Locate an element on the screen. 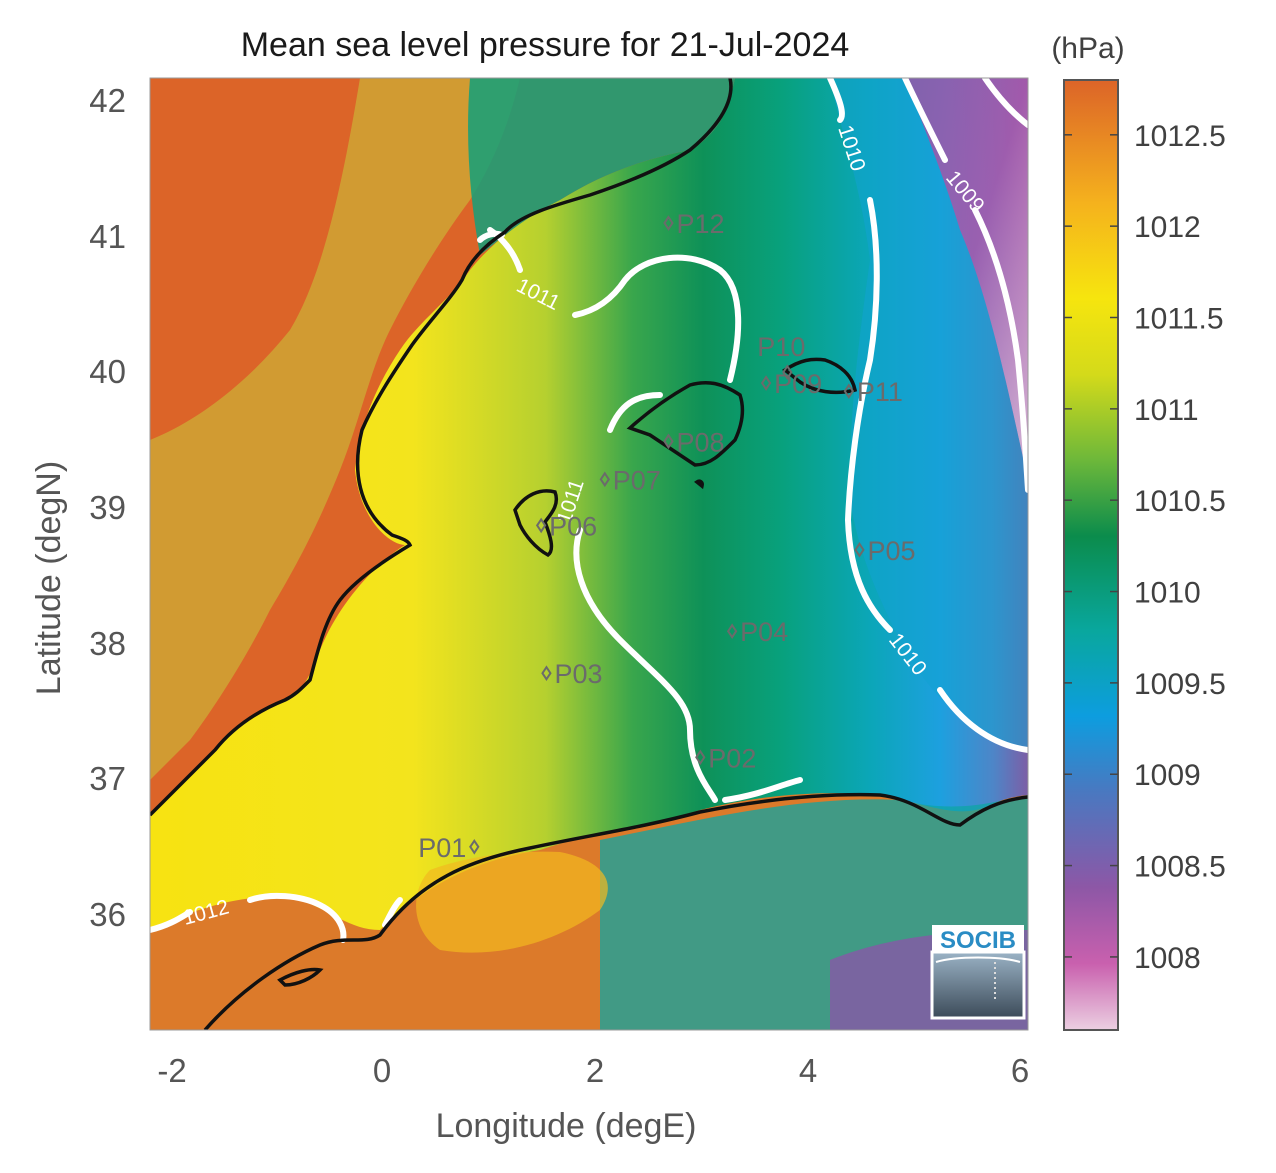 This screenshot has height=1173, width=1276. colorbar-tick-label: 1010.5 is located at coordinates (1180, 501).